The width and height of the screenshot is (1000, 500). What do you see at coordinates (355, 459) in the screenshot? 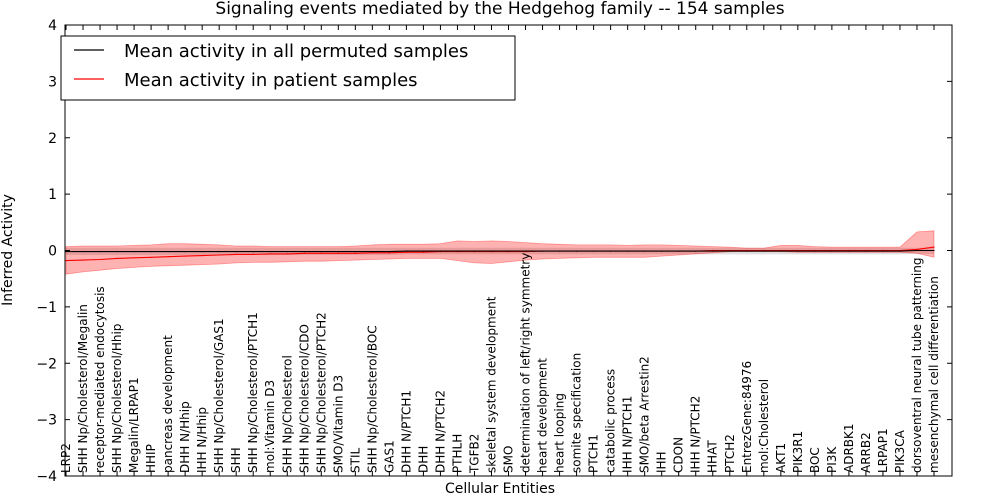
I see `x-tick-label: STIL` at bounding box center [355, 459].